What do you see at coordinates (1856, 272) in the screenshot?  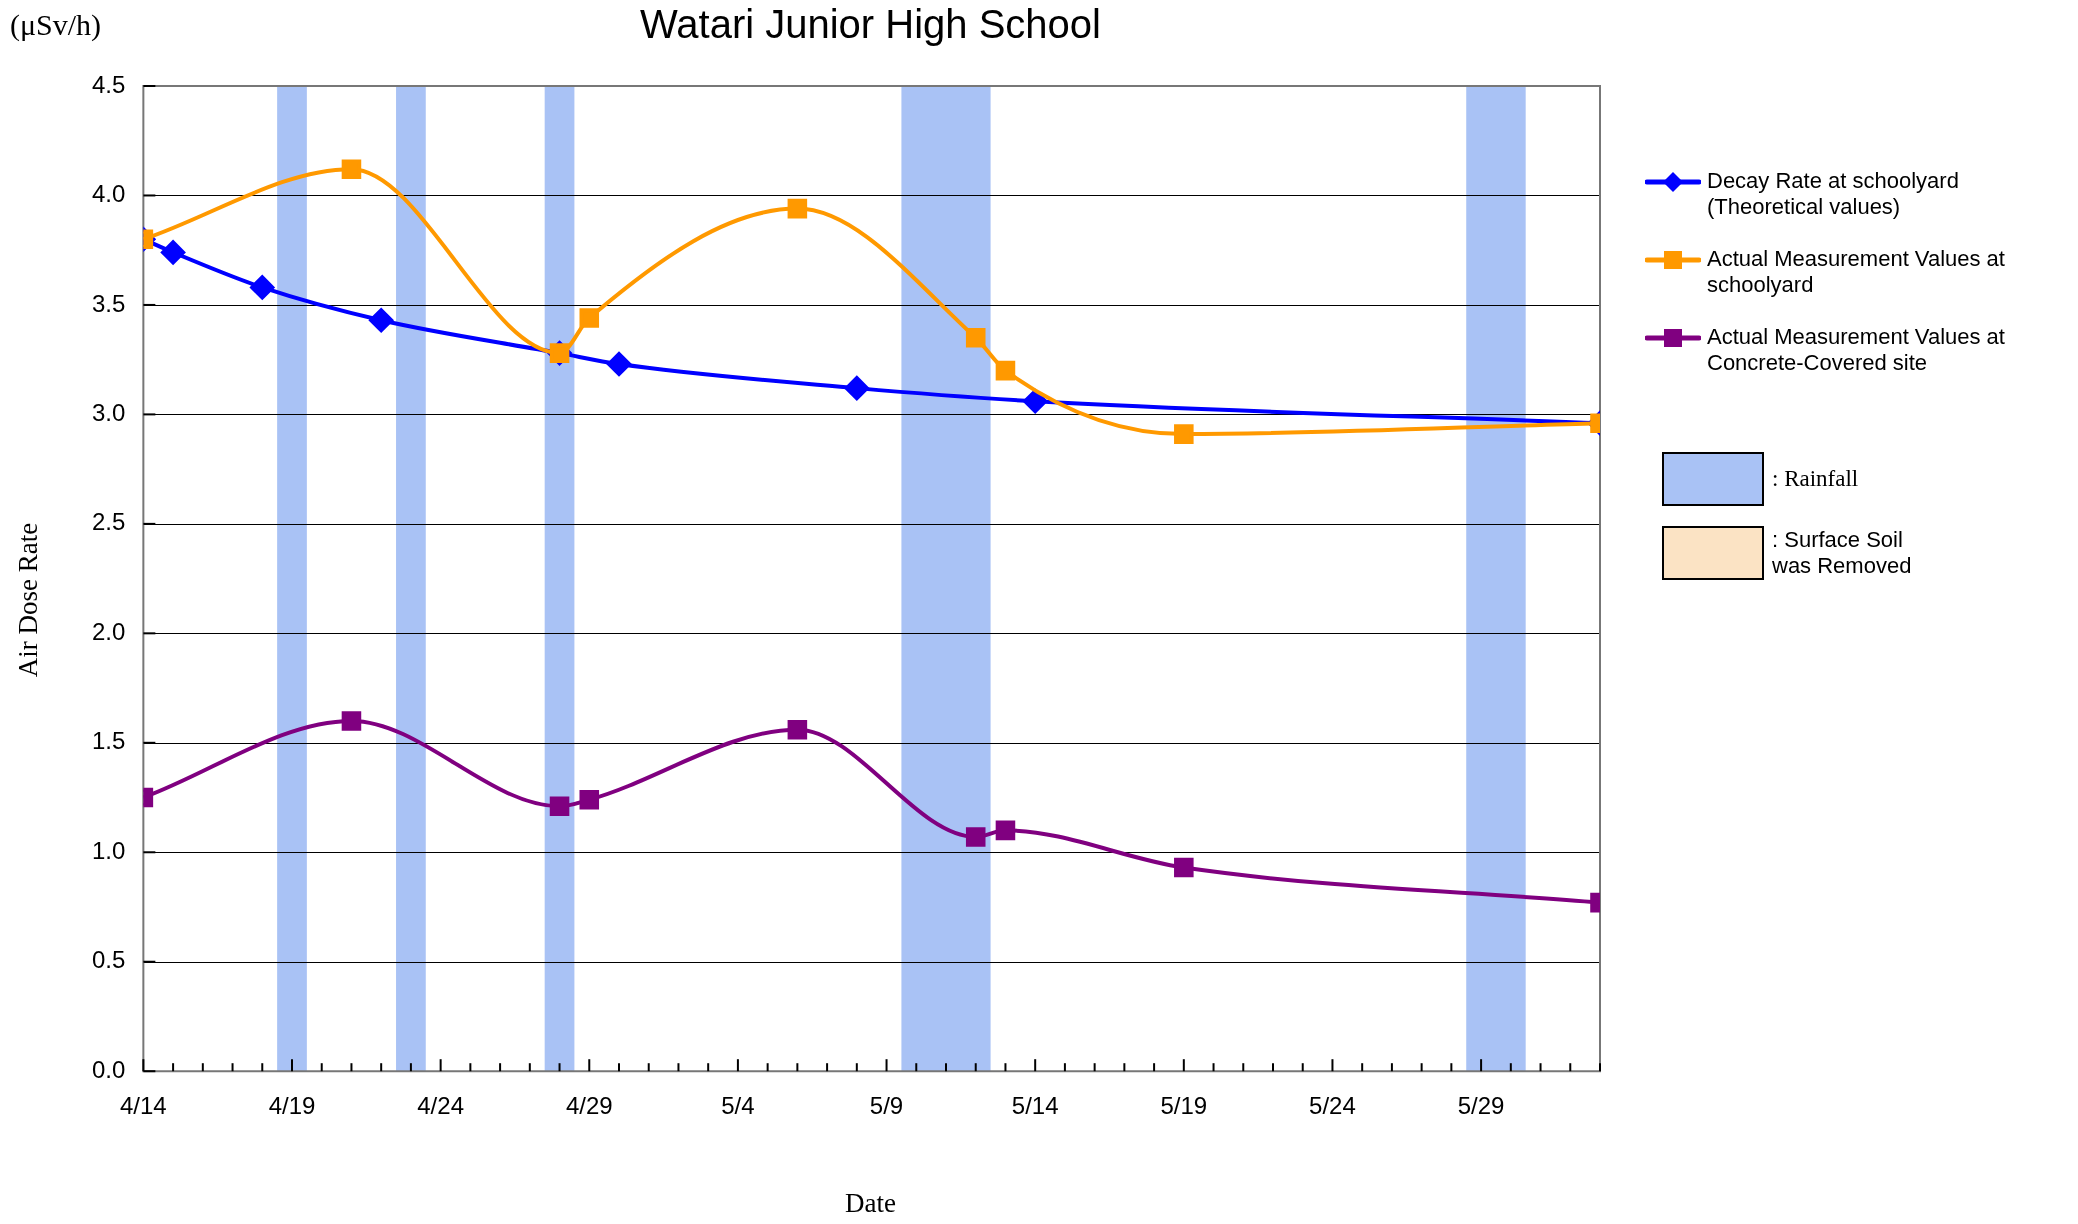 I see `legend-label: Actual Measurement Values at schoolyard` at bounding box center [1856, 272].